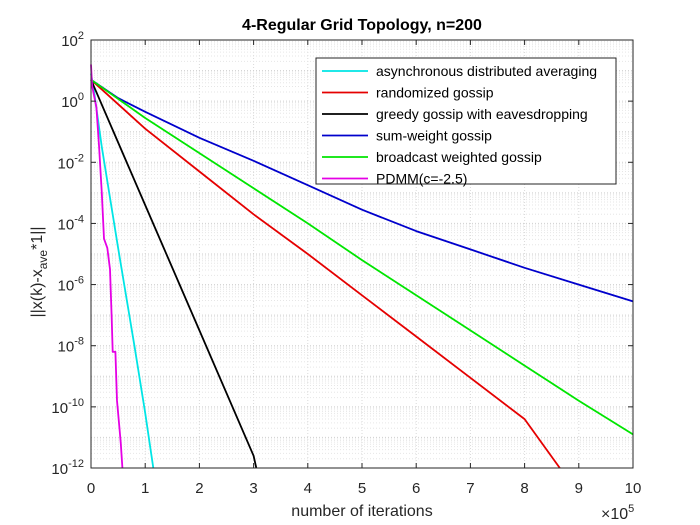 The height and width of the screenshot is (525, 700). I want to click on x-tick-label: 7, so click(470, 488).